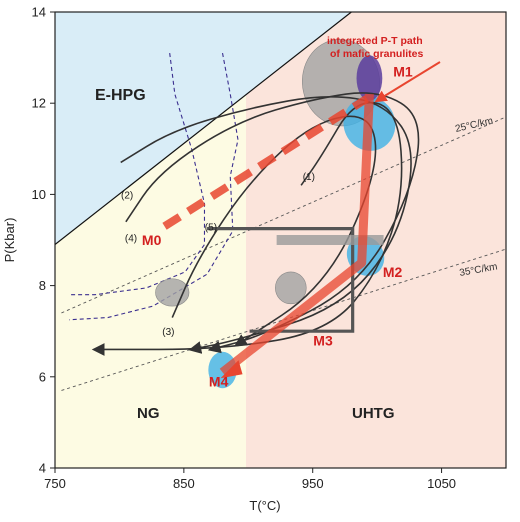 The width and height of the screenshot is (520, 522). I want to click on stage-label-m3: M3, so click(323, 340).